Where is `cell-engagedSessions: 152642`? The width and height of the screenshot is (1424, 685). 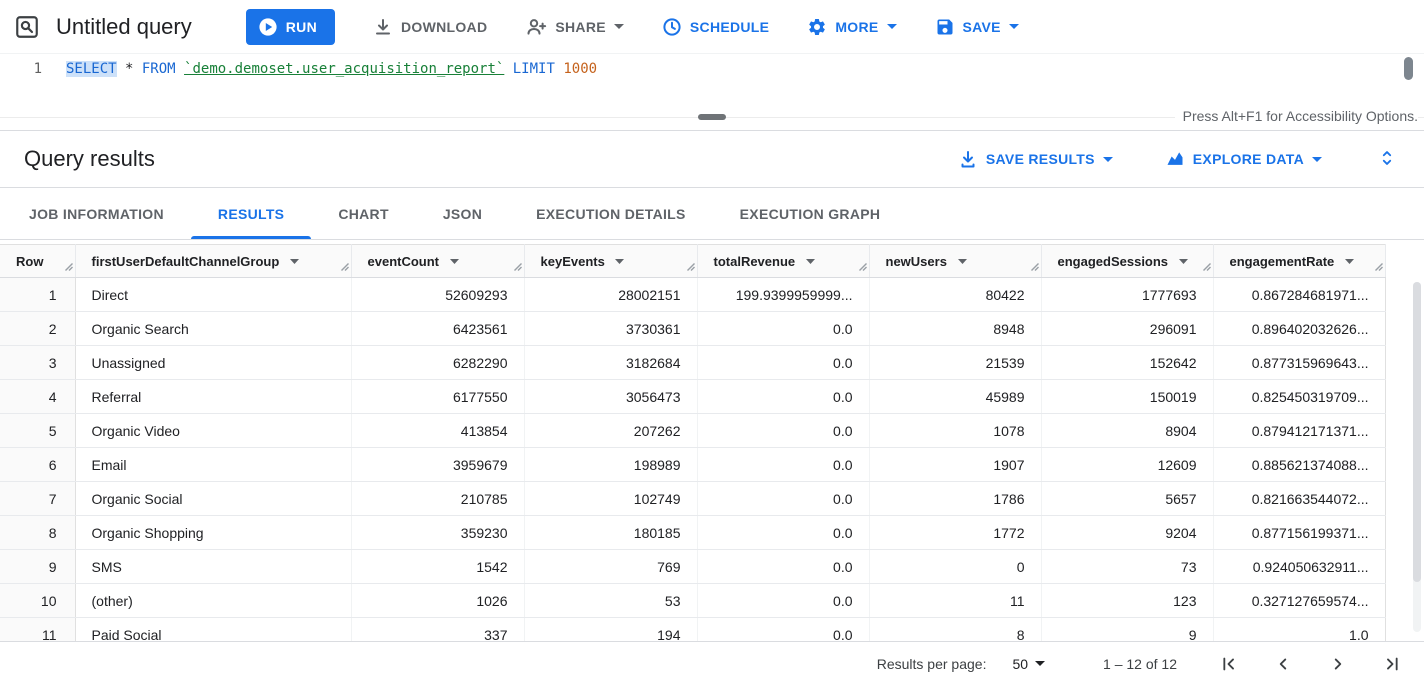
cell-engagedSessions: 152642 is located at coordinates (1127, 362).